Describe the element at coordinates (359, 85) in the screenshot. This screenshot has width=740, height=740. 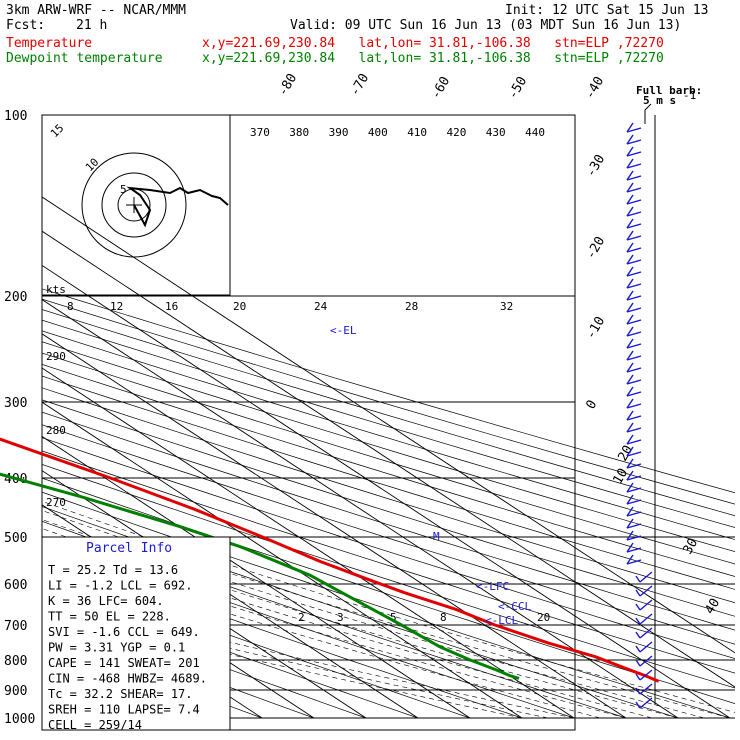
I see `isotherm-label: -70` at that location.